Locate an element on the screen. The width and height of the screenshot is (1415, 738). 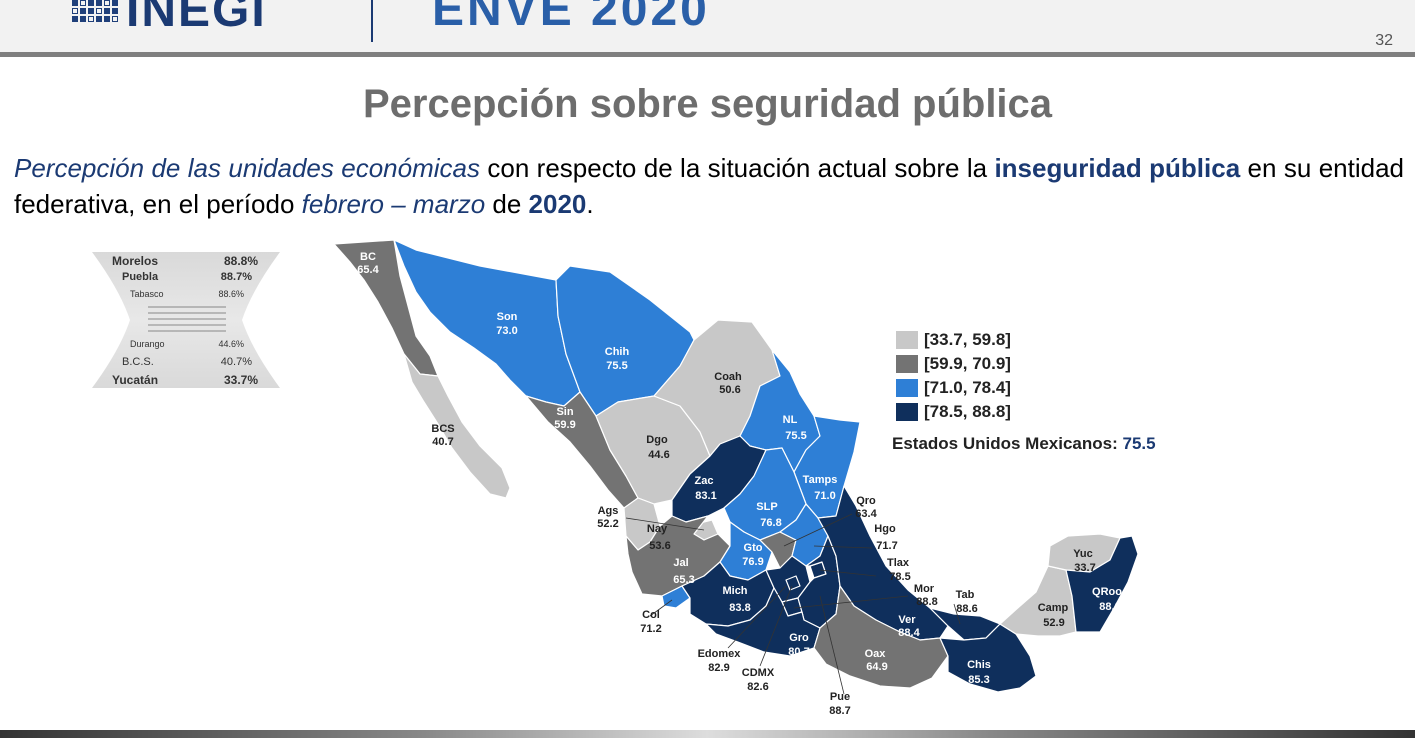
ranking-state: Puebla is located at coordinates (140, 277).